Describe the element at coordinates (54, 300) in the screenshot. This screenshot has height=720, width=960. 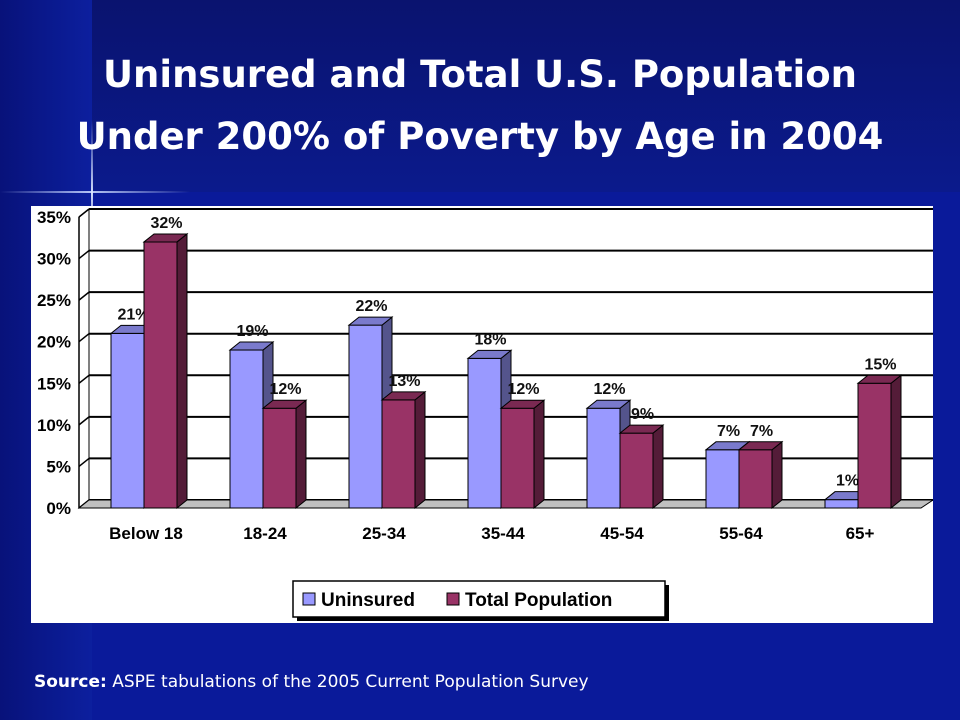
I see `y-tick-label: 25%` at that location.